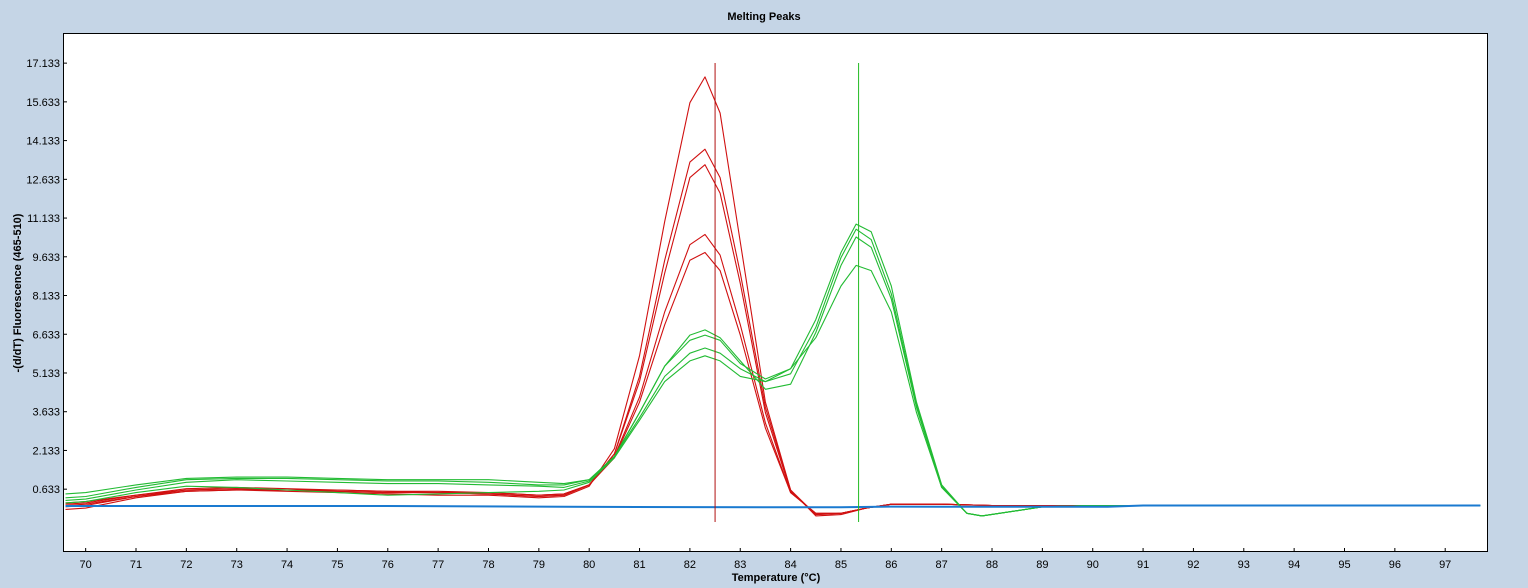 Image resolution: width=1528 pixels, height=588 pixels. I want to click on x-tick-label: 74, so click(287, 565).